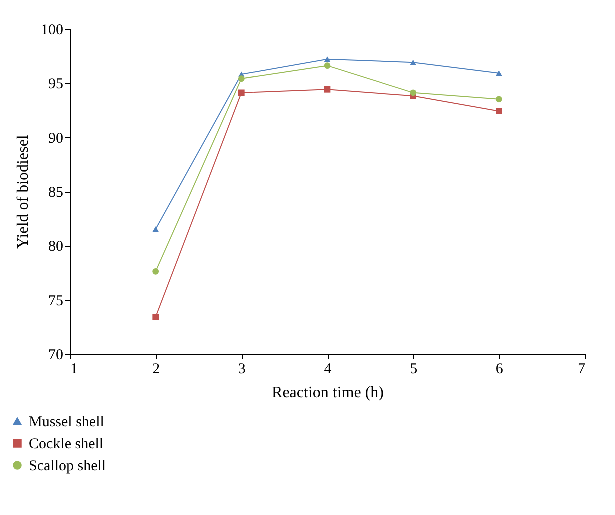 This screenshot has width=615, height=515. Describe the element at coordinates (242, 370) in the screenshot. I see `x-tick-label: 3` at that location.